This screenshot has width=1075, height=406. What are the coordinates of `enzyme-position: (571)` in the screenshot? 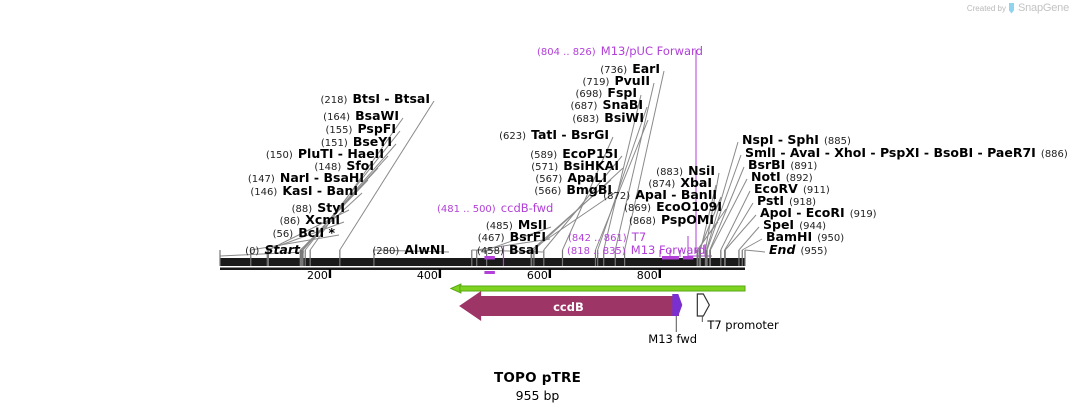 It's located at (545, 167).